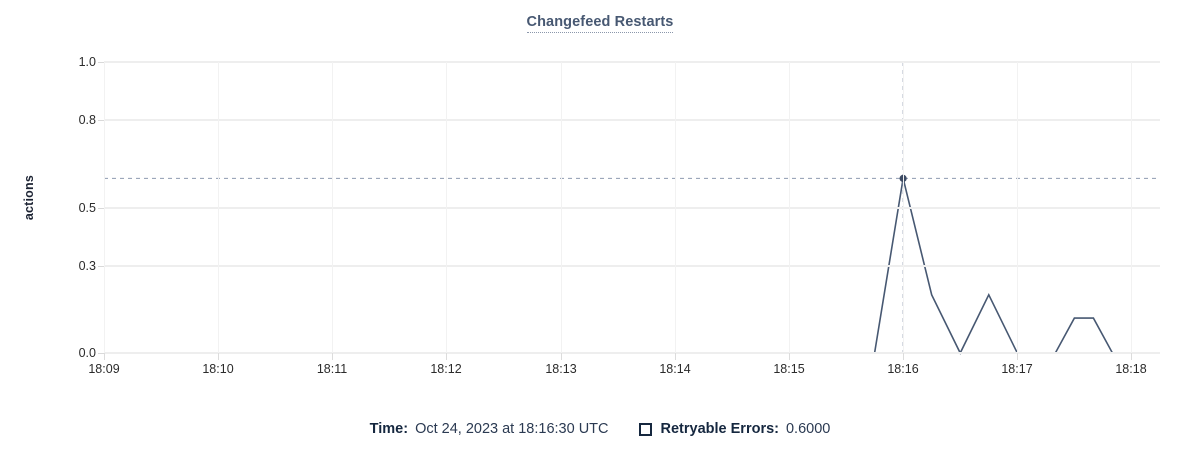 The width and height of the screenshot is (1200, 469). Describe the element at coordinates (675, 369) in the screenshot. I see `x-tick-label: 18:14` at that location.